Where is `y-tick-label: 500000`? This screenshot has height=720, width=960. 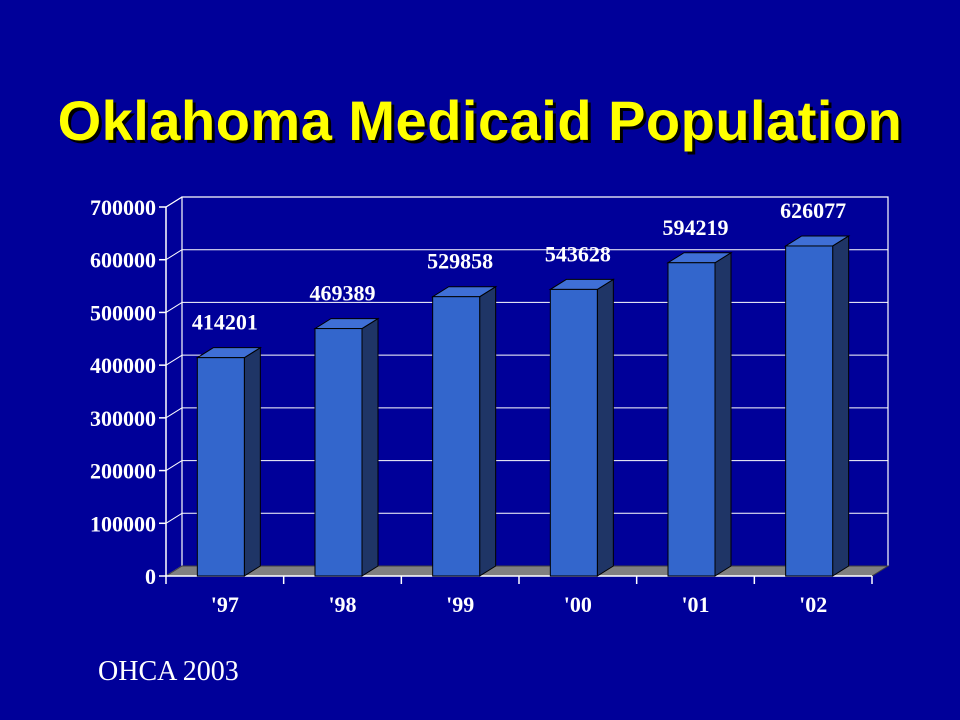
y-tick-label: 500000 is located at coordinates (123, 312).